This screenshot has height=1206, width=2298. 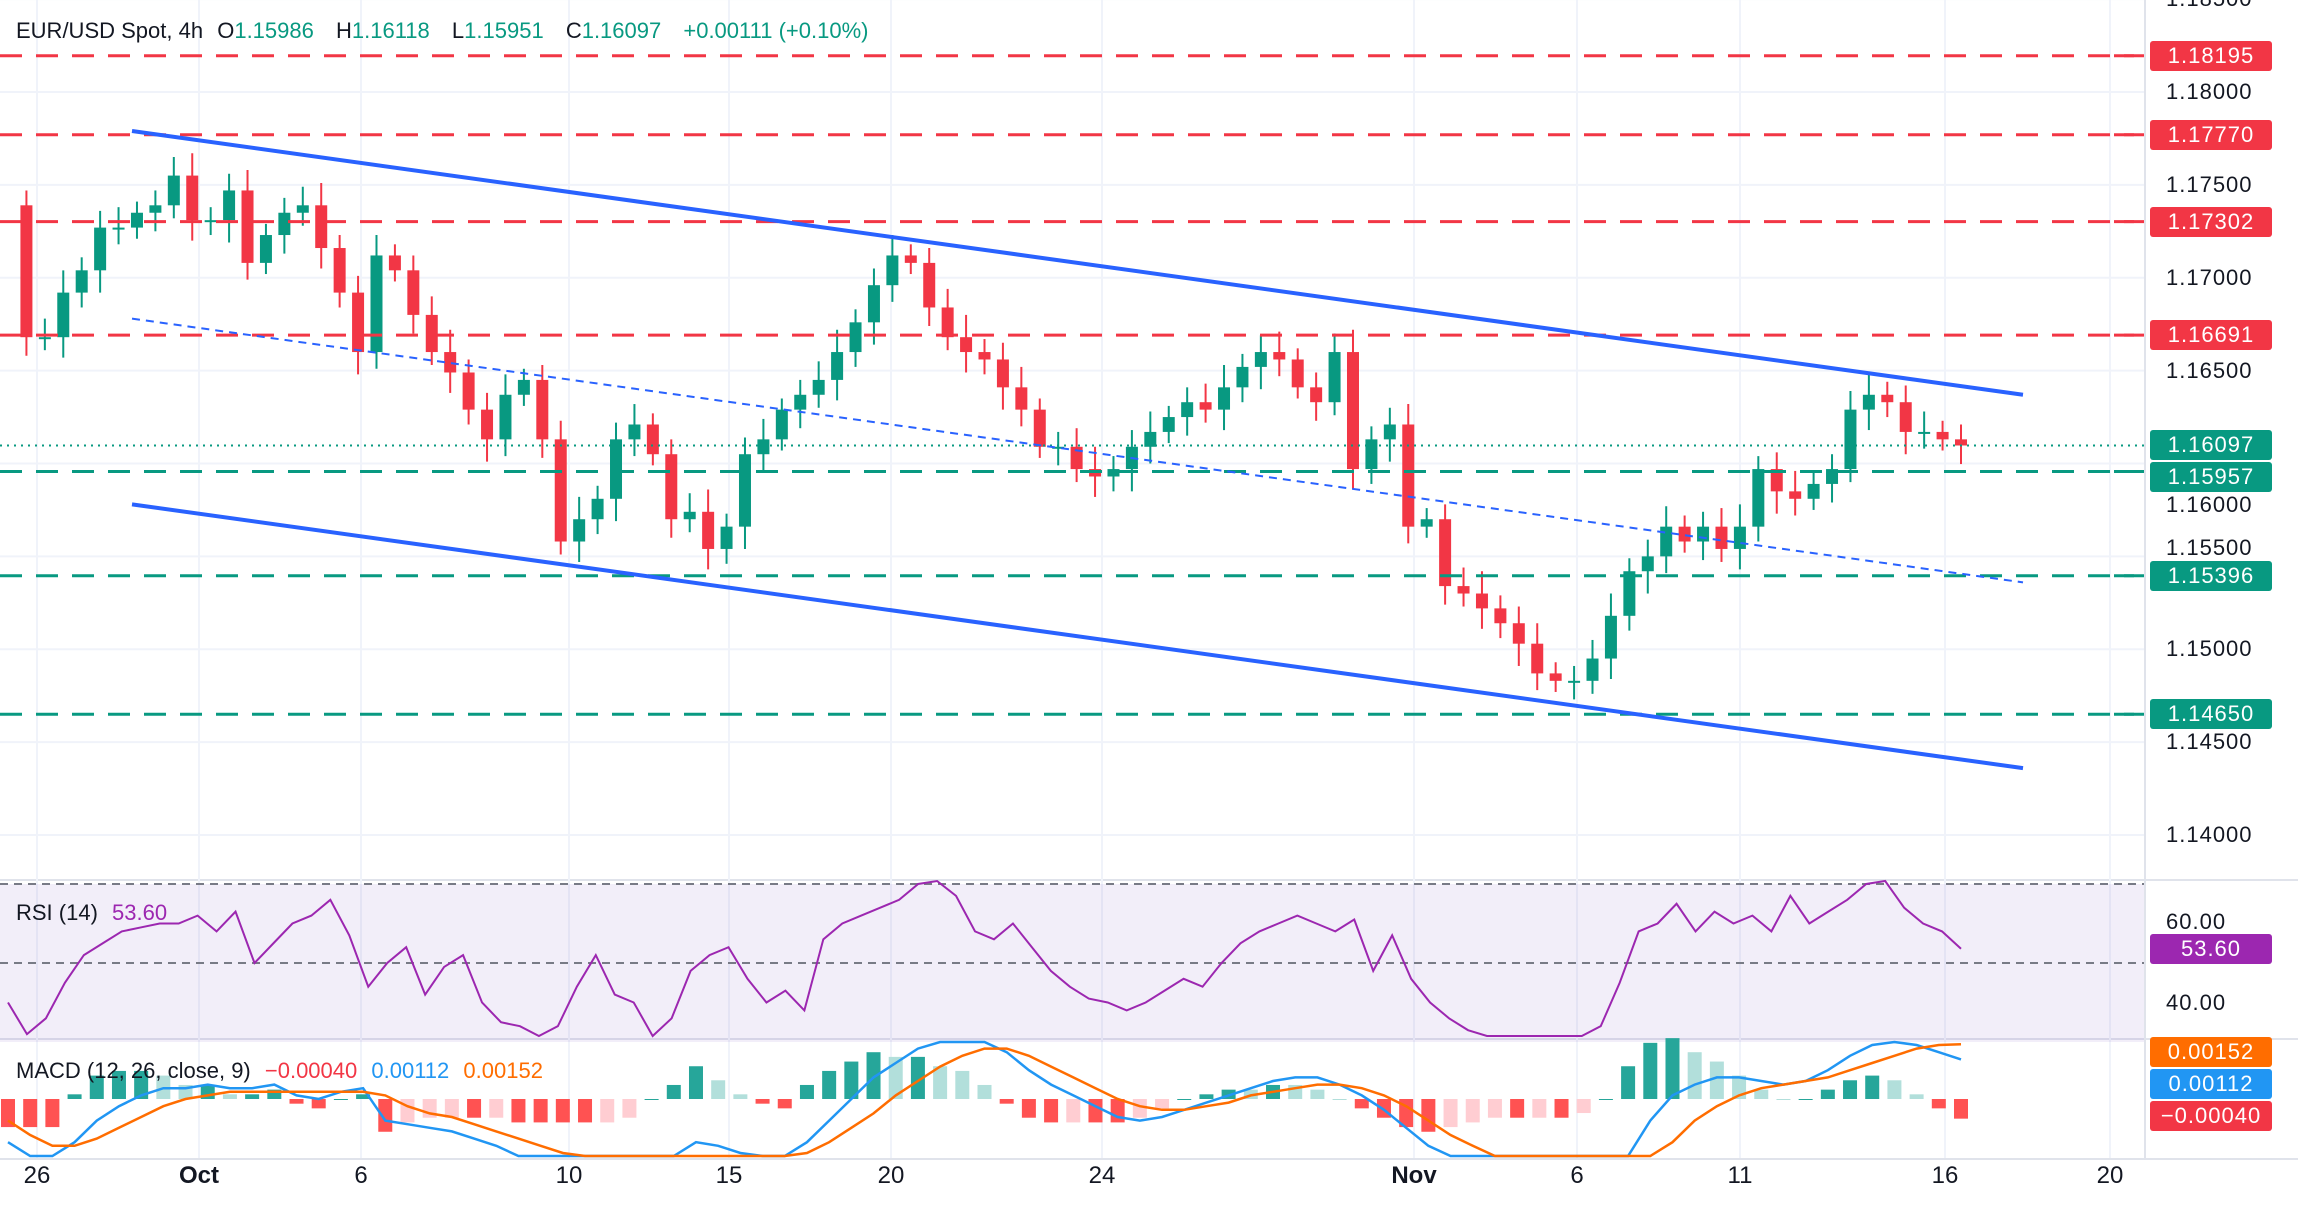 What do you see at coordinates (2211, 445) in the screenshot?
I see `last-price-tag: 1.16097` at bounding box center [2211, 445].